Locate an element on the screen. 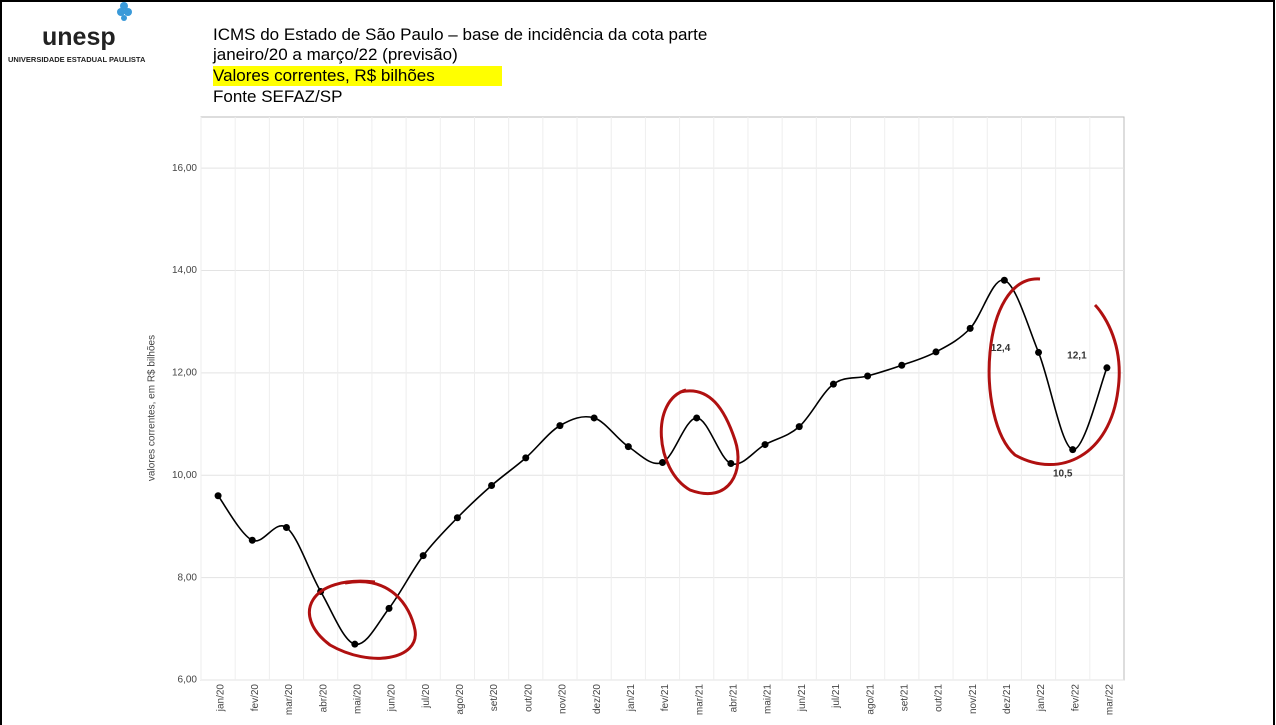 The height and width of the screenshot is (725, 1276). x-tick-label: mar/22 is located at coordinates (1110, 700).